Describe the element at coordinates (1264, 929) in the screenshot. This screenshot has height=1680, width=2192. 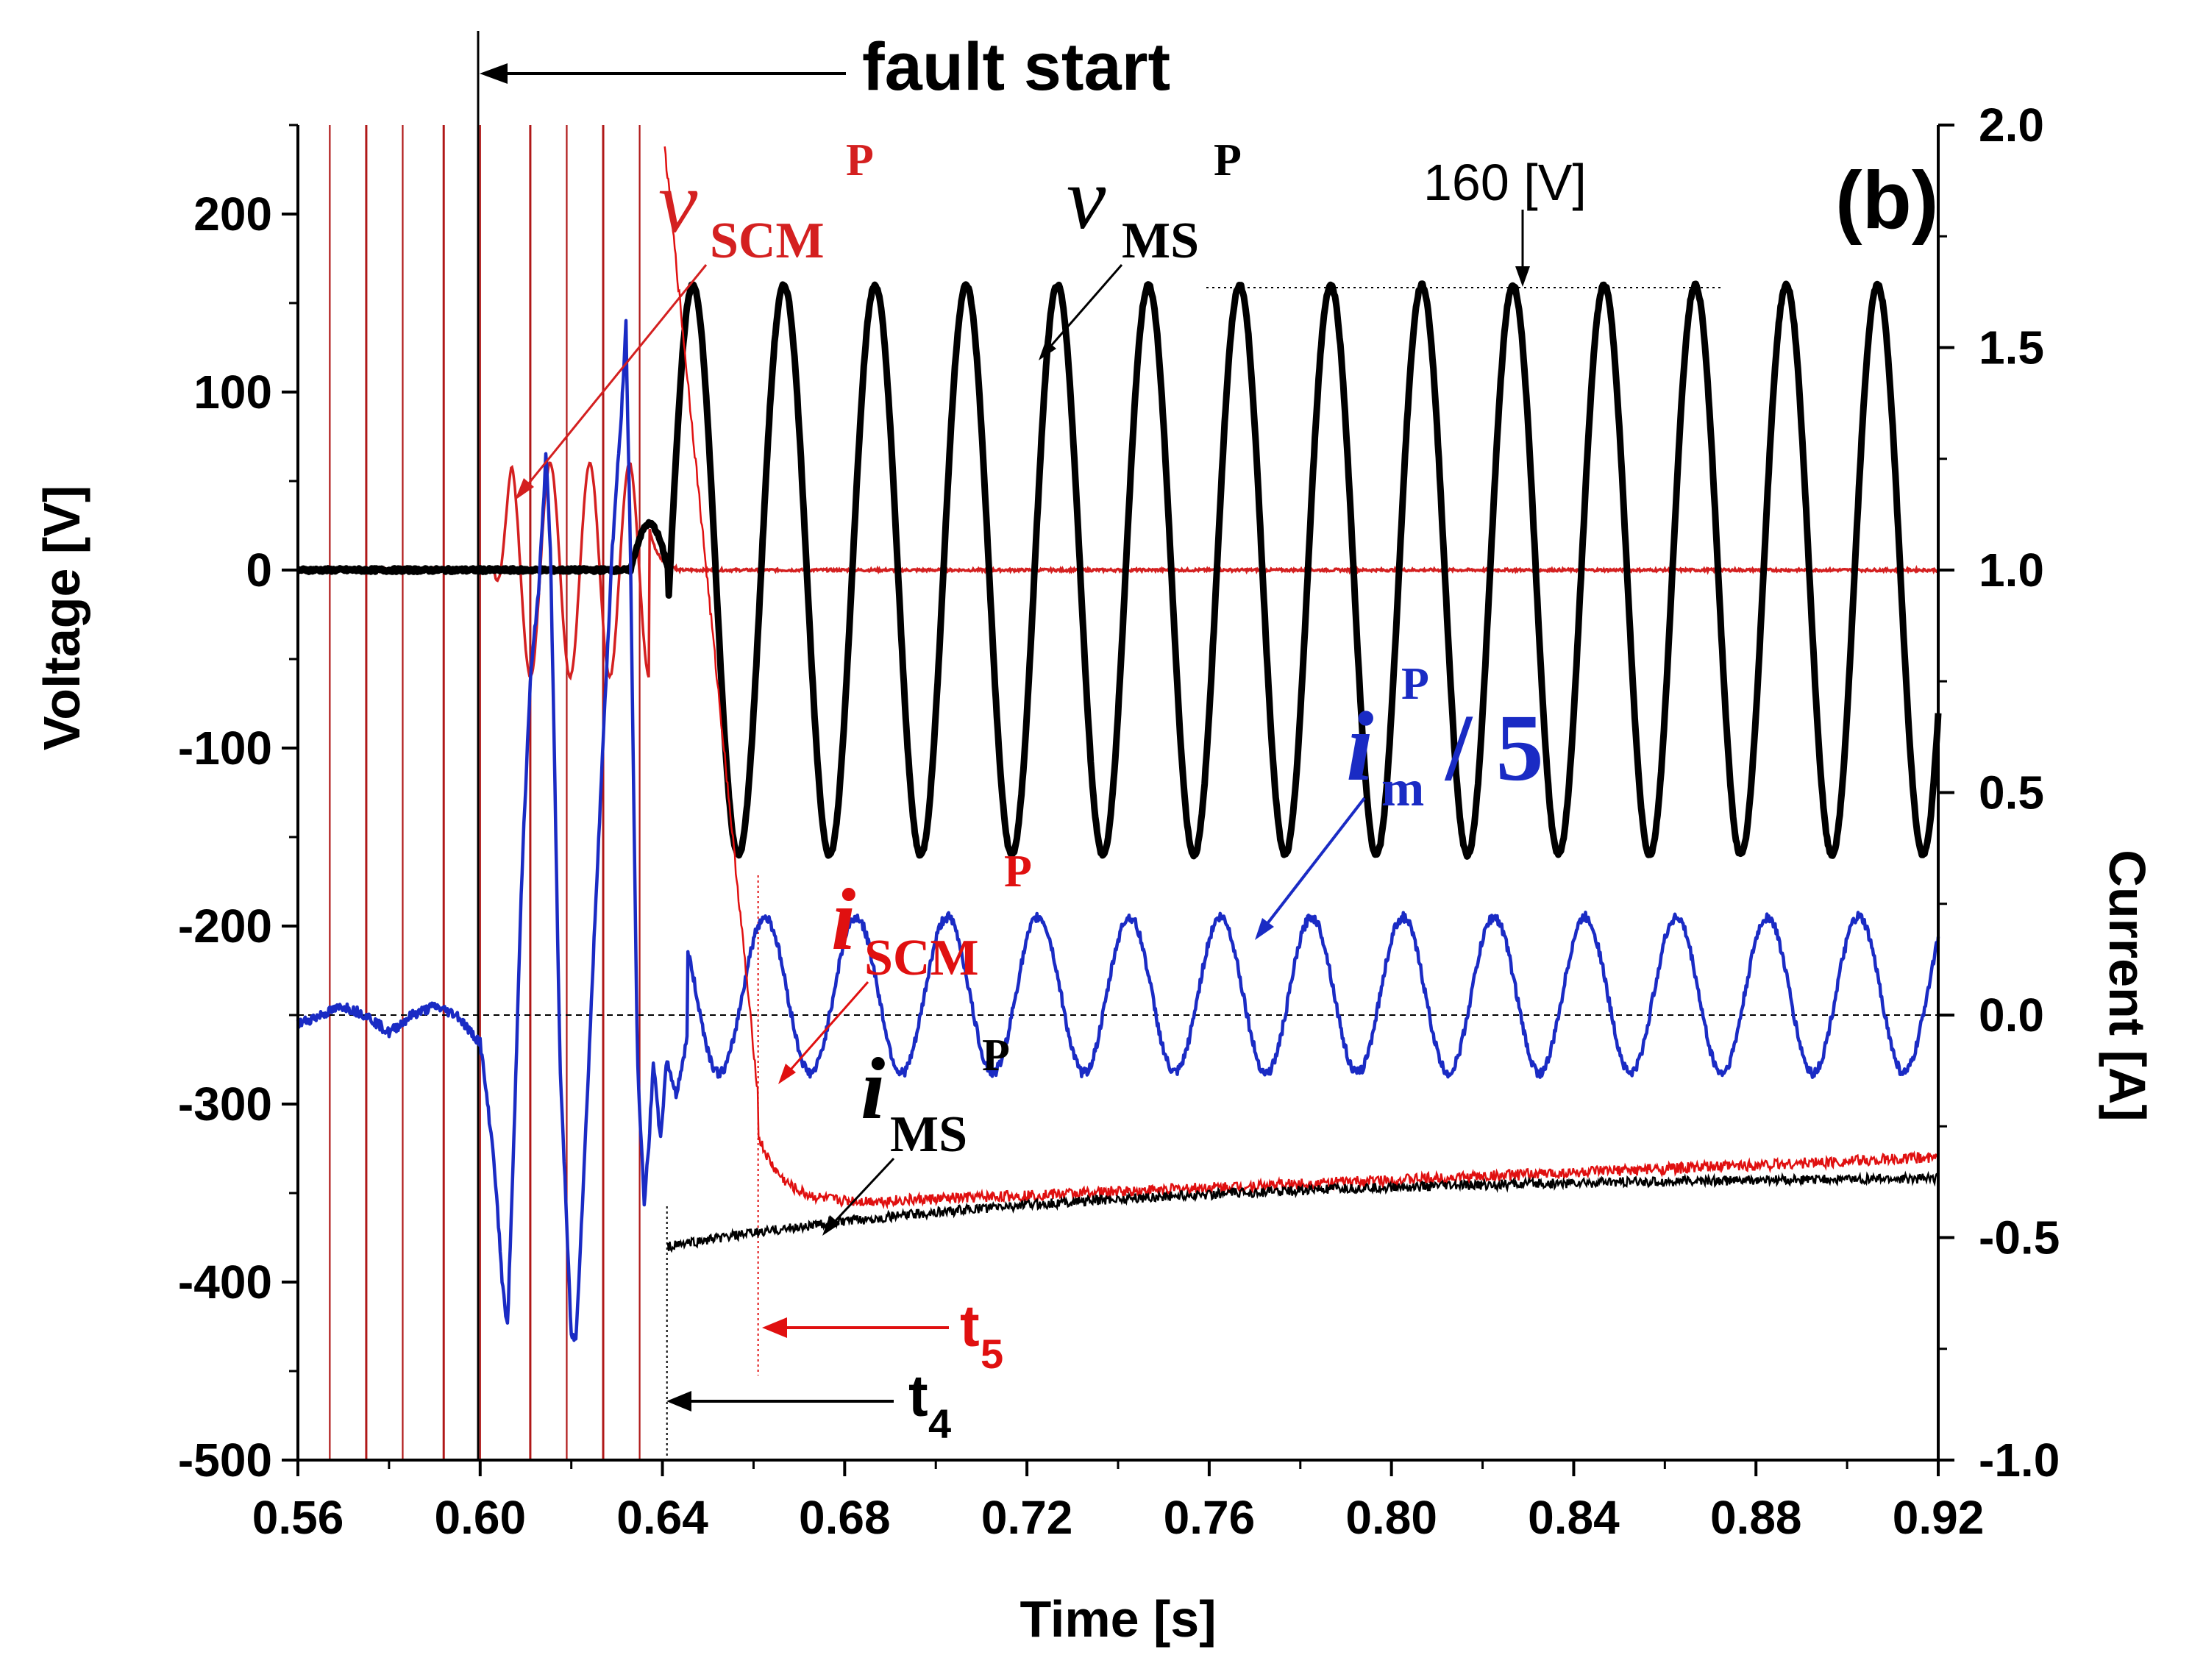
I see `i-m-pointer-head` at that location.